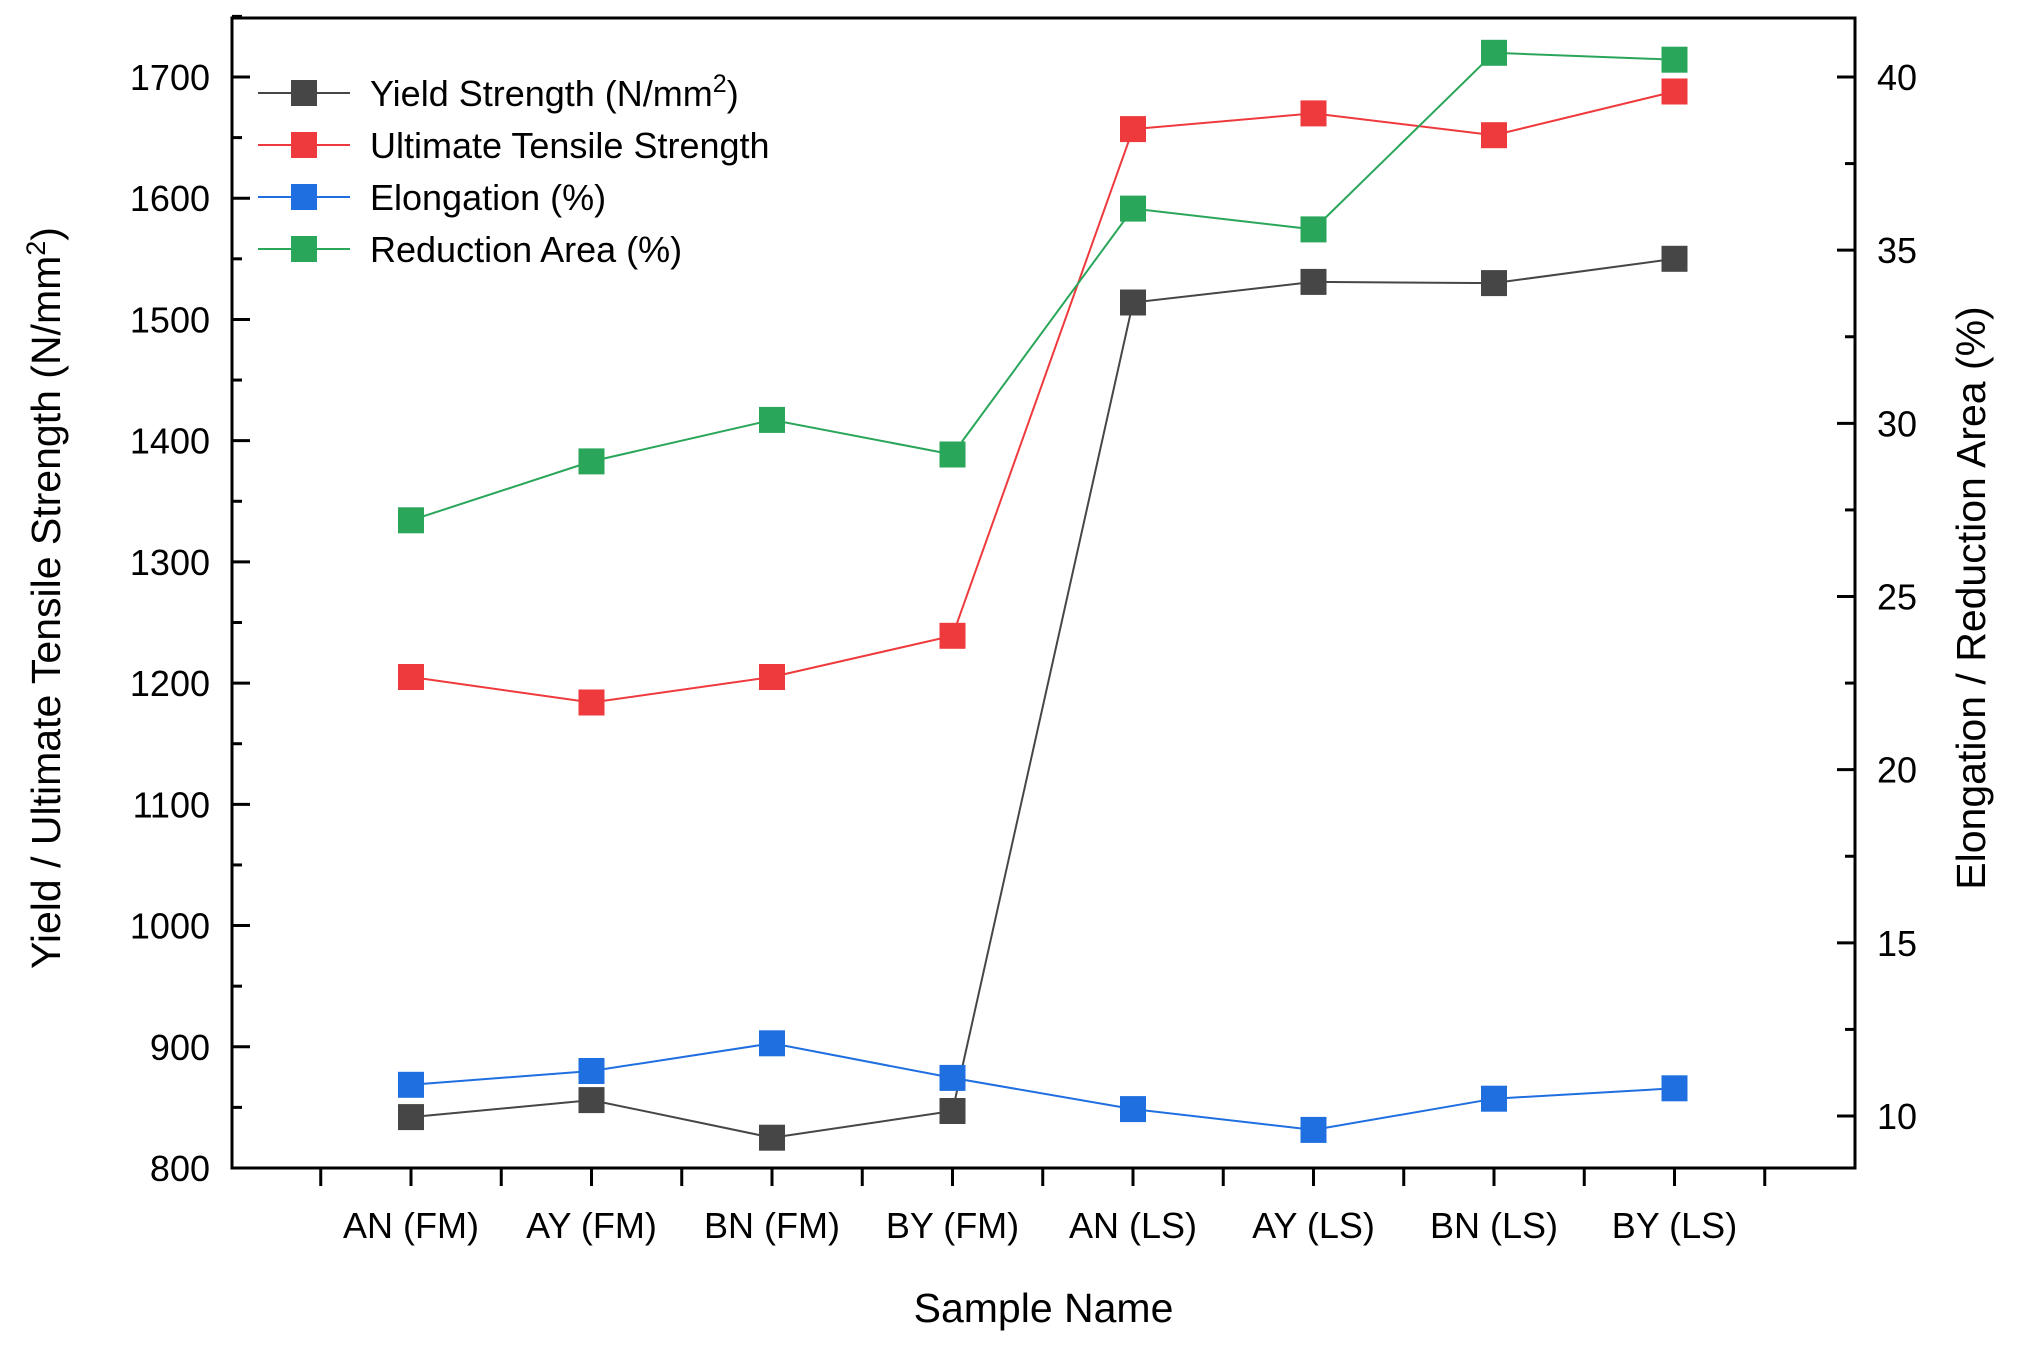  I want to click on y-tick-label: 800, so click(180, 1168).